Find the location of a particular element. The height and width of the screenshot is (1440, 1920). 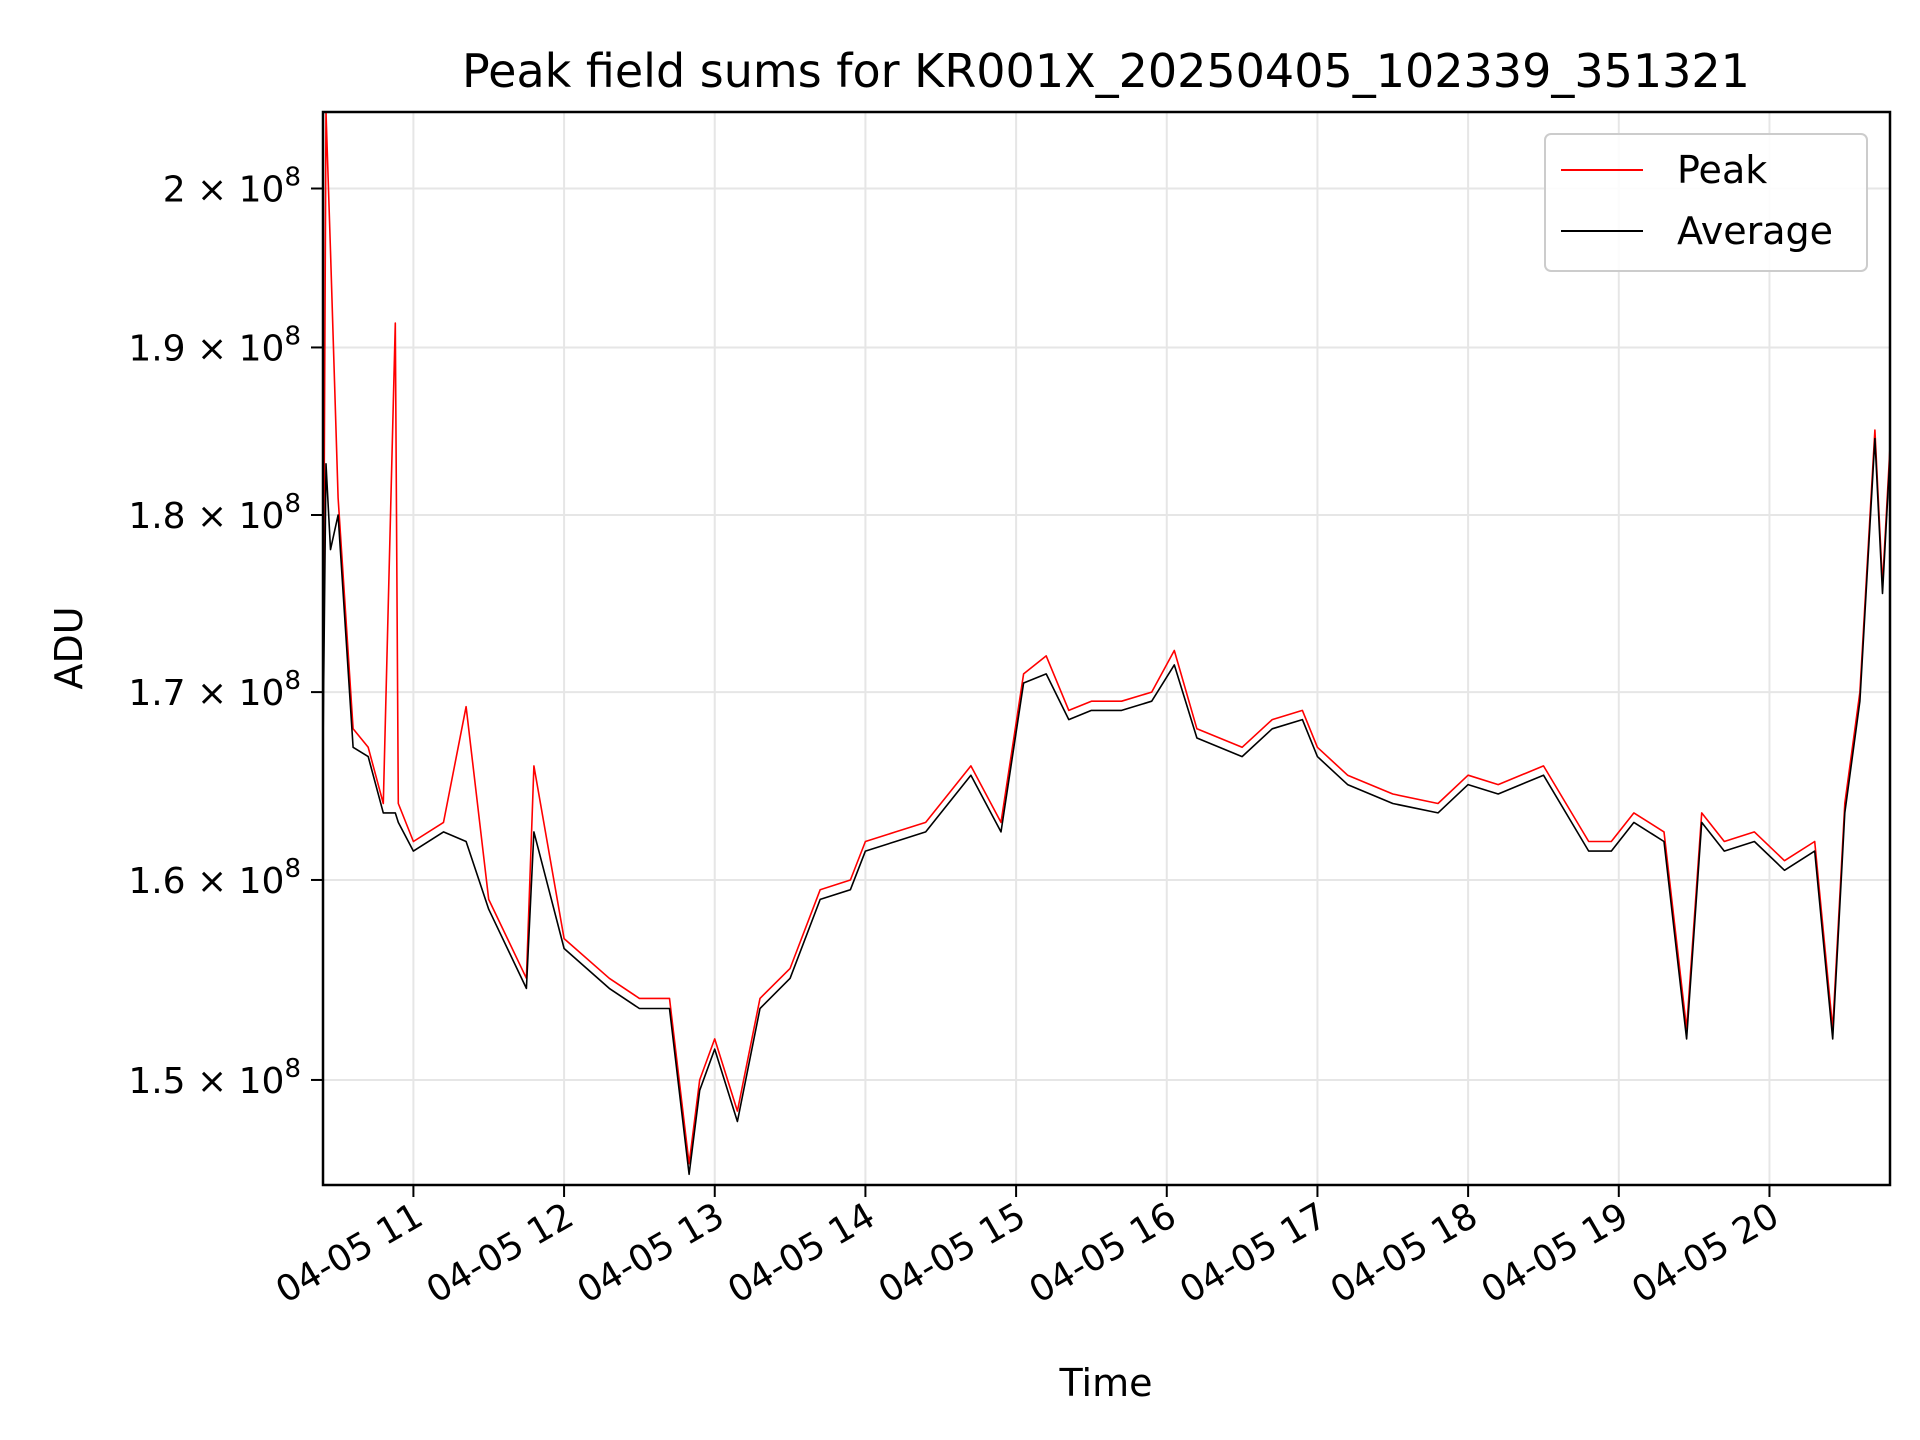

legend-label-peak: Peak is located at coordinates (1722, 170).